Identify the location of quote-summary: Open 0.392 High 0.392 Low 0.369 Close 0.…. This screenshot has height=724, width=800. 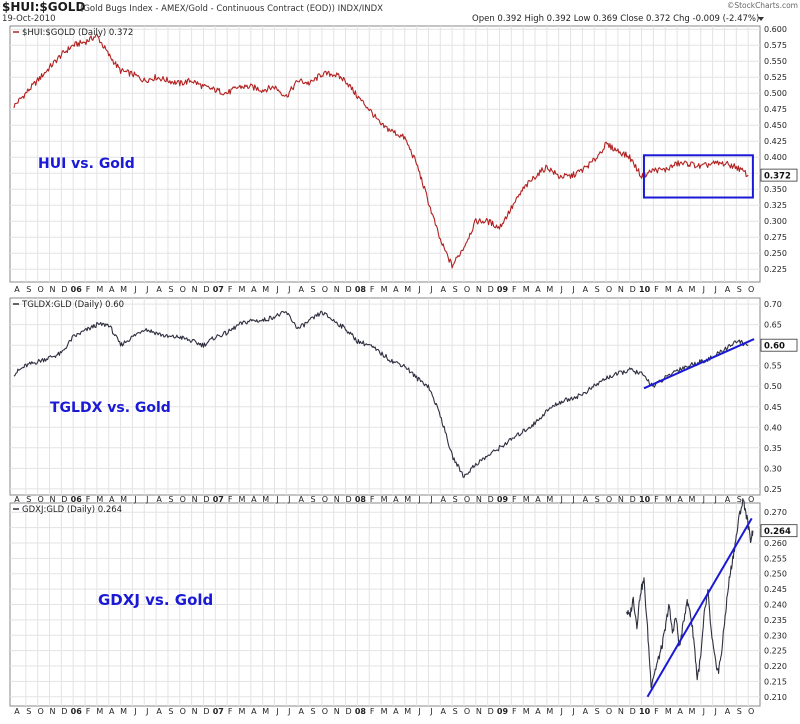
(615, 19).